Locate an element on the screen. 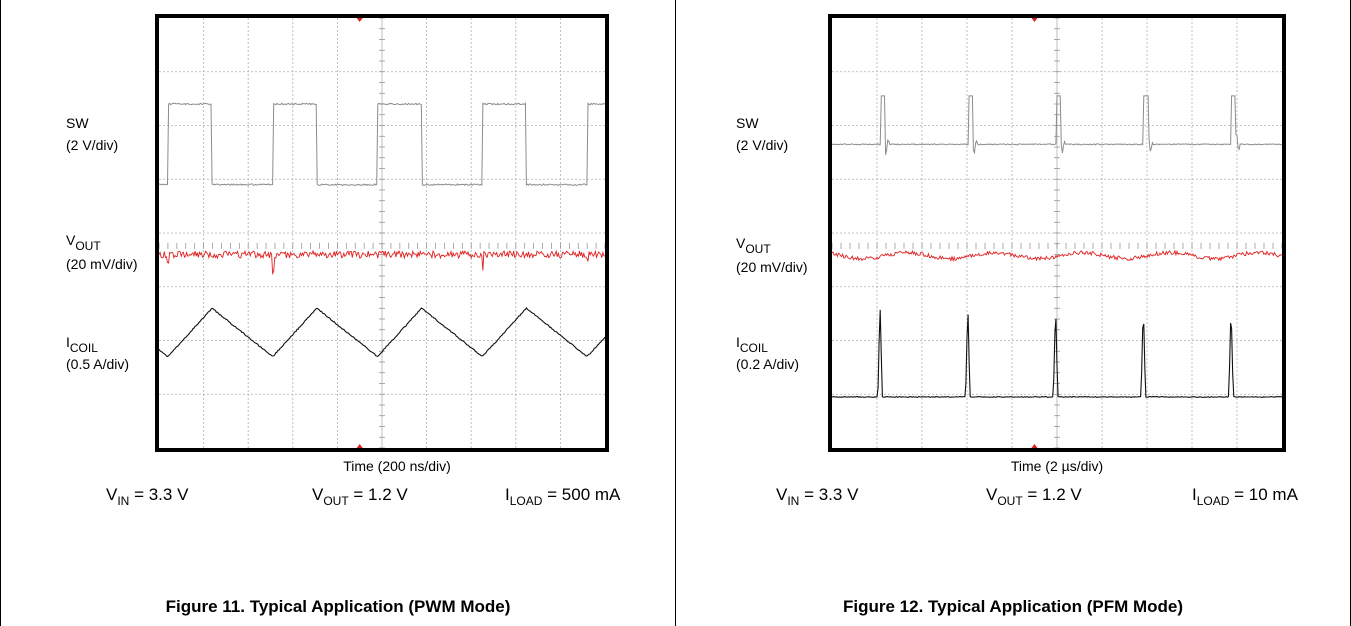 This screenshot has height=626, width=1351. condition-iload: ILOAD = 500 mA is located at coordinates (563, 496).